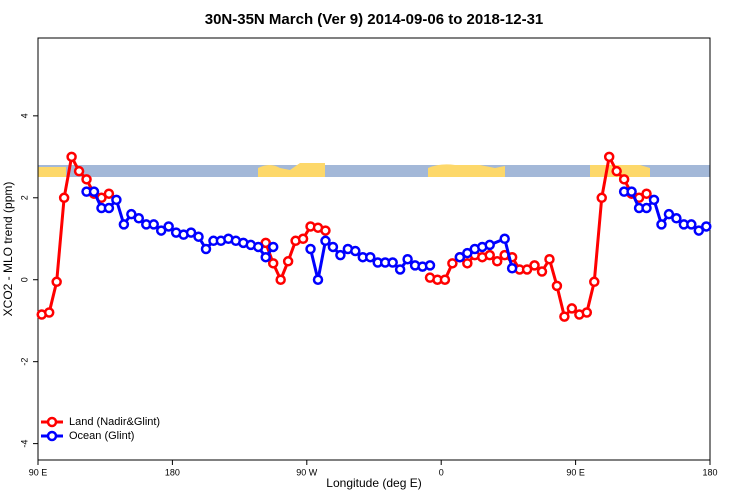  Describe the element at coordinates (101, 436) in the screenshot. I see `legend-label: Ocean (Glint)` at that location.